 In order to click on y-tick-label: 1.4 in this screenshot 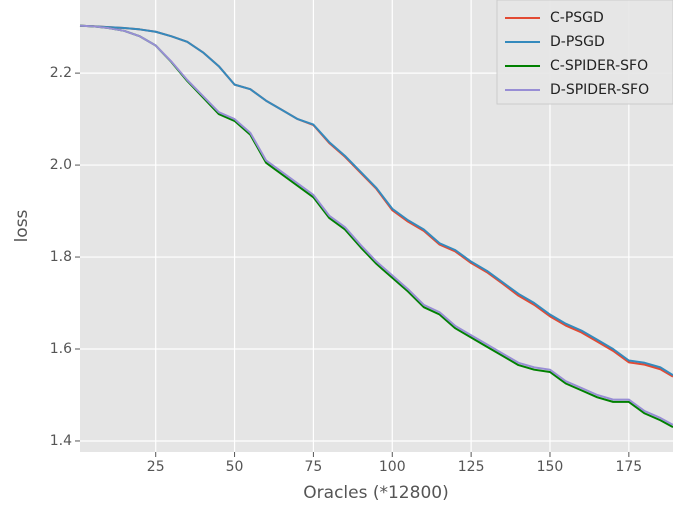, I will do `click(61, 441)`.